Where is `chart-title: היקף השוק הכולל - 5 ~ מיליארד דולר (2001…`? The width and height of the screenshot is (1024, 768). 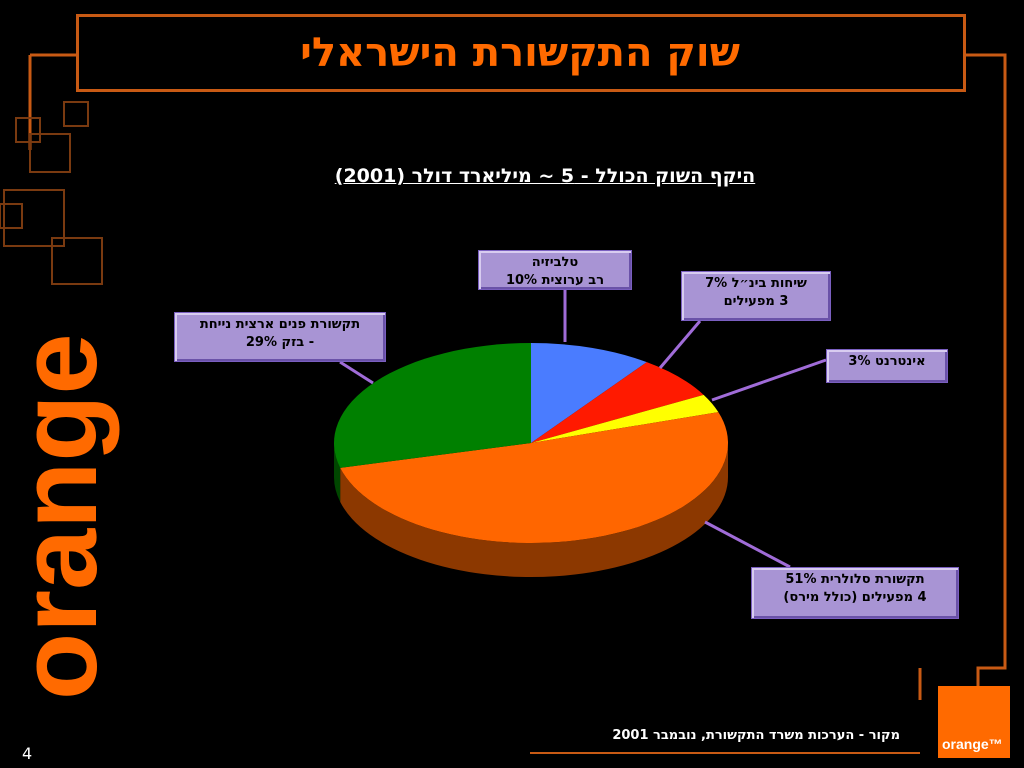 chart-title: היקף השוק הכולל - 5 ~ מיליארד דולר (2001… is located at coordinates (545, 176).